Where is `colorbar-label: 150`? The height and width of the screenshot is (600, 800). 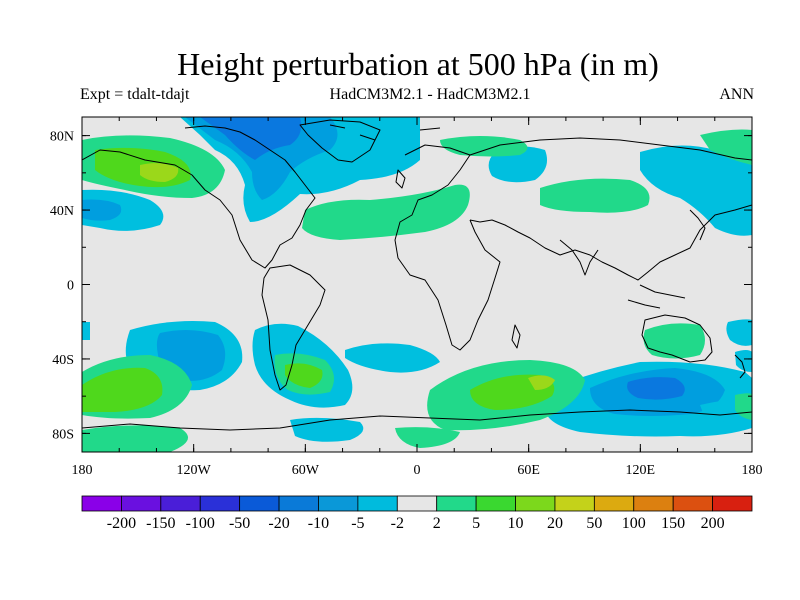 colorbar-label: 150 is located at coordinates (673, 523).